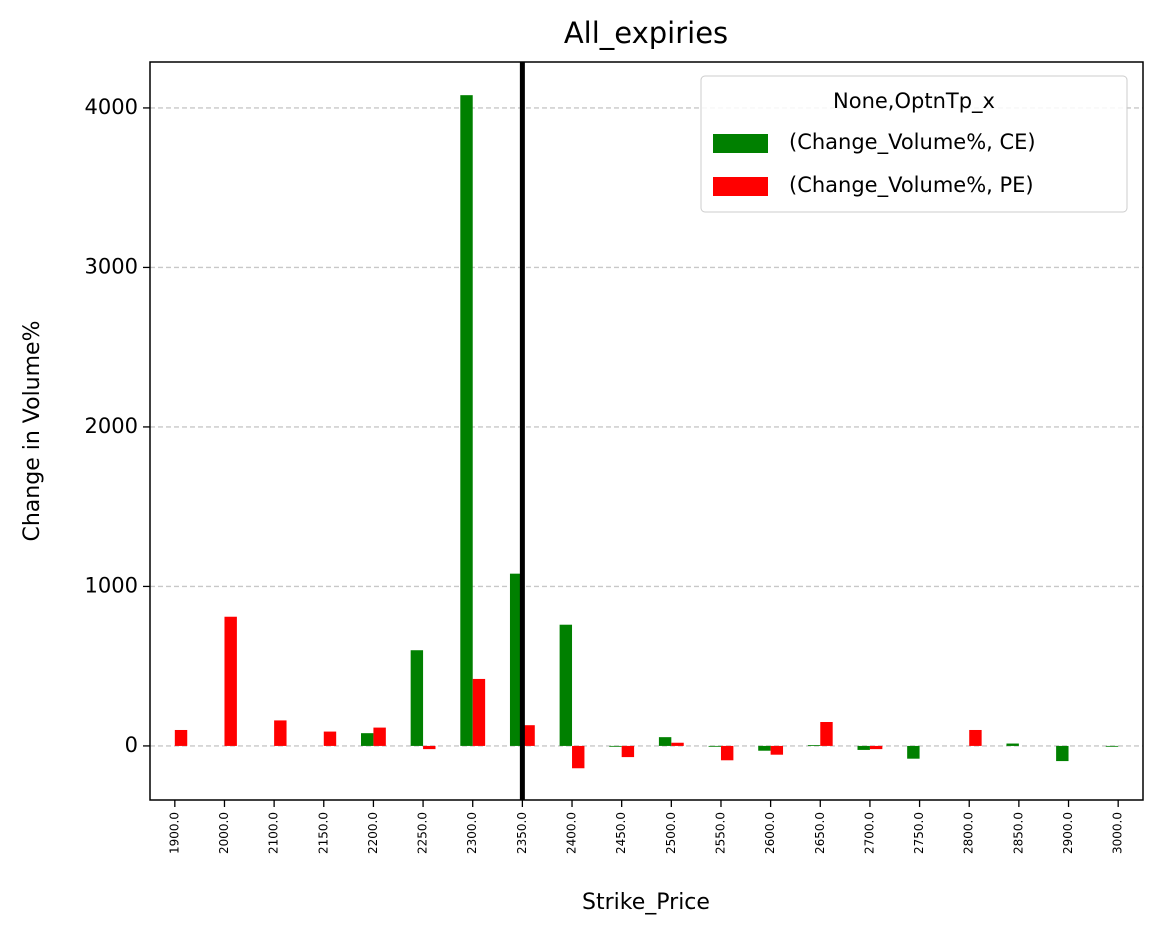 The height and width of the screenshot is (939, 1161). What do you see at coordinates (131, 745) in the screenshot?
I see `y-tick-label: 0` at bounding box center [131, 745].